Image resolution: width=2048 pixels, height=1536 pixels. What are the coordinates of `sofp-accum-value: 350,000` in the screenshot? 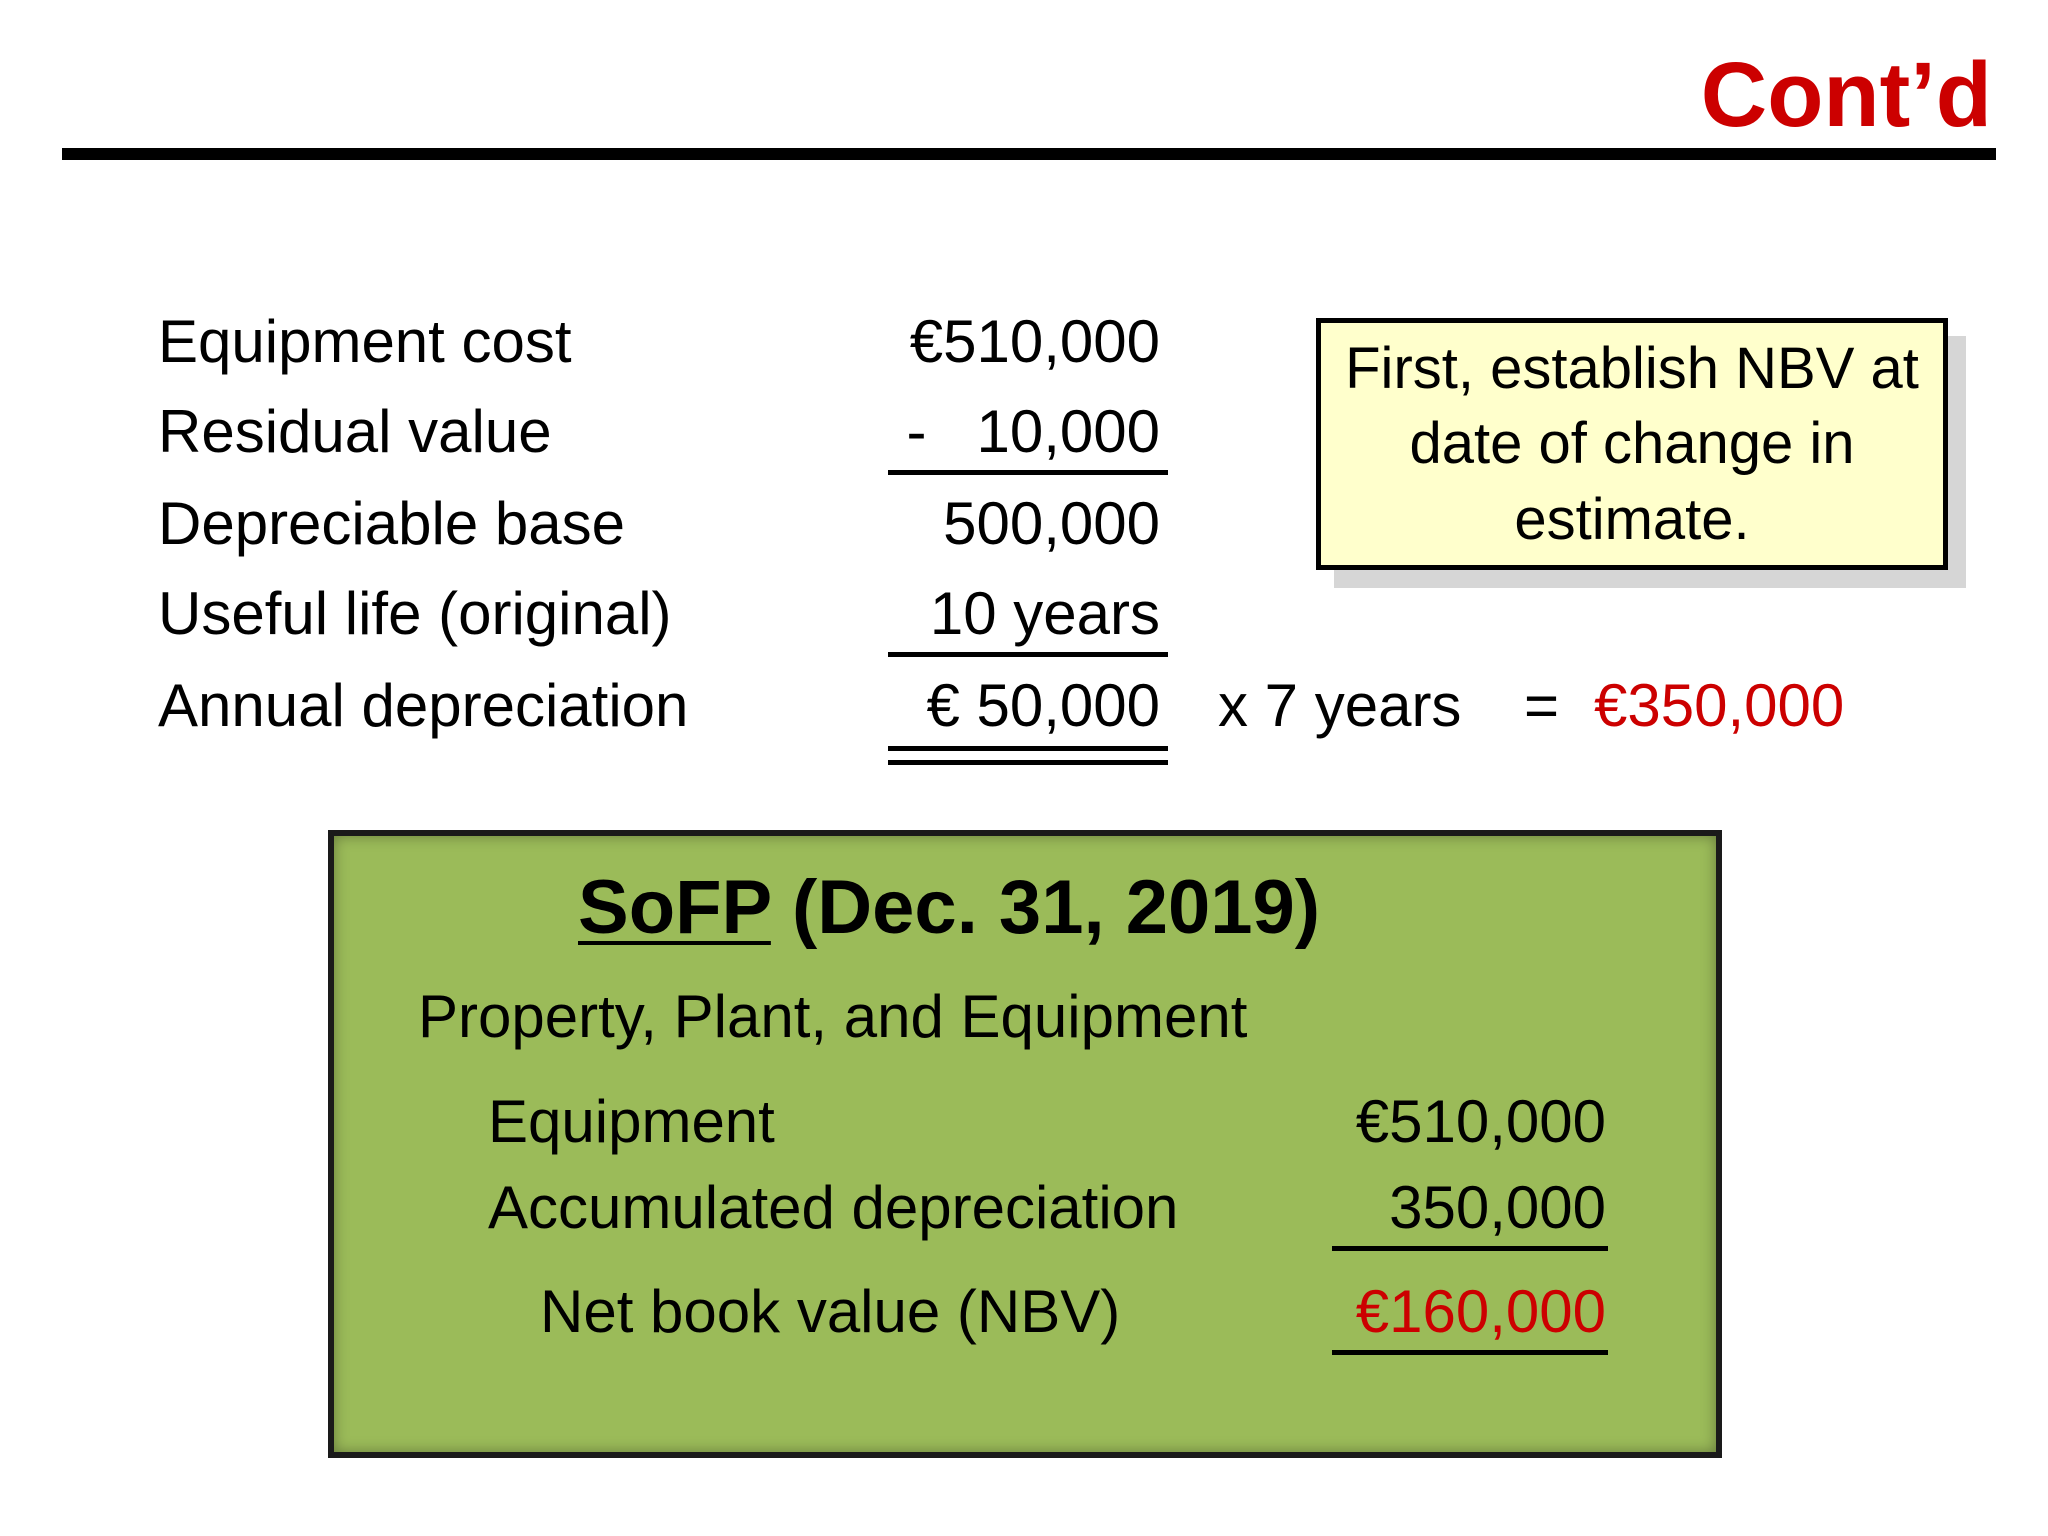 It's located at (1497, 1207).